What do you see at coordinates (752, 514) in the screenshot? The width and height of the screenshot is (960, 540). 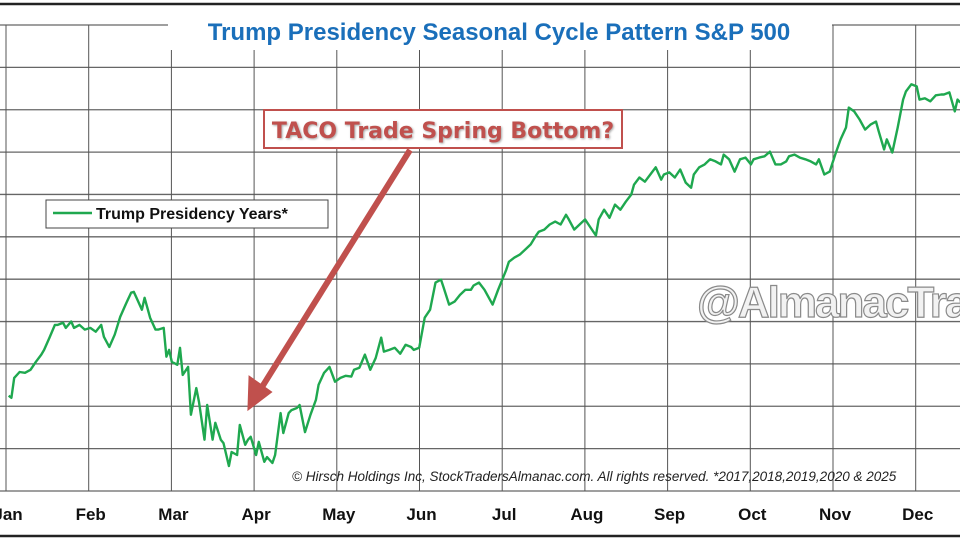 I see `x-tick-label-oct: Oct` at bounding box center [752, 514].